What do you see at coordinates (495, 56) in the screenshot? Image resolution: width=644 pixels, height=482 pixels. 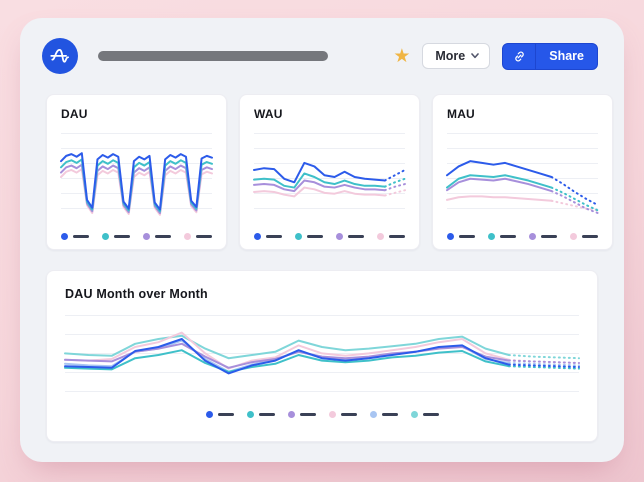 I see `topbar-actions: ★ More Share` at bounding box center [495, 56].